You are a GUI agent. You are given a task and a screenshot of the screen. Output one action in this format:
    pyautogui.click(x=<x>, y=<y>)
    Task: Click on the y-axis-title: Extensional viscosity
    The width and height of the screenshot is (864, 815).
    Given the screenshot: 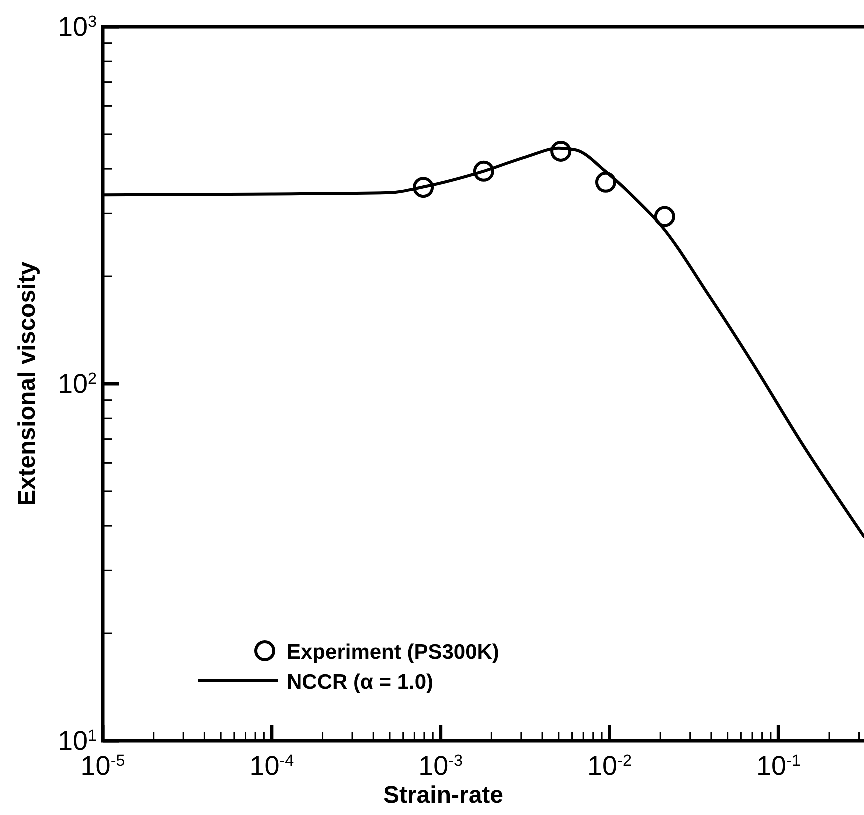 What is the action you would take?
    pyautogui.click(x=27, y=383)
    